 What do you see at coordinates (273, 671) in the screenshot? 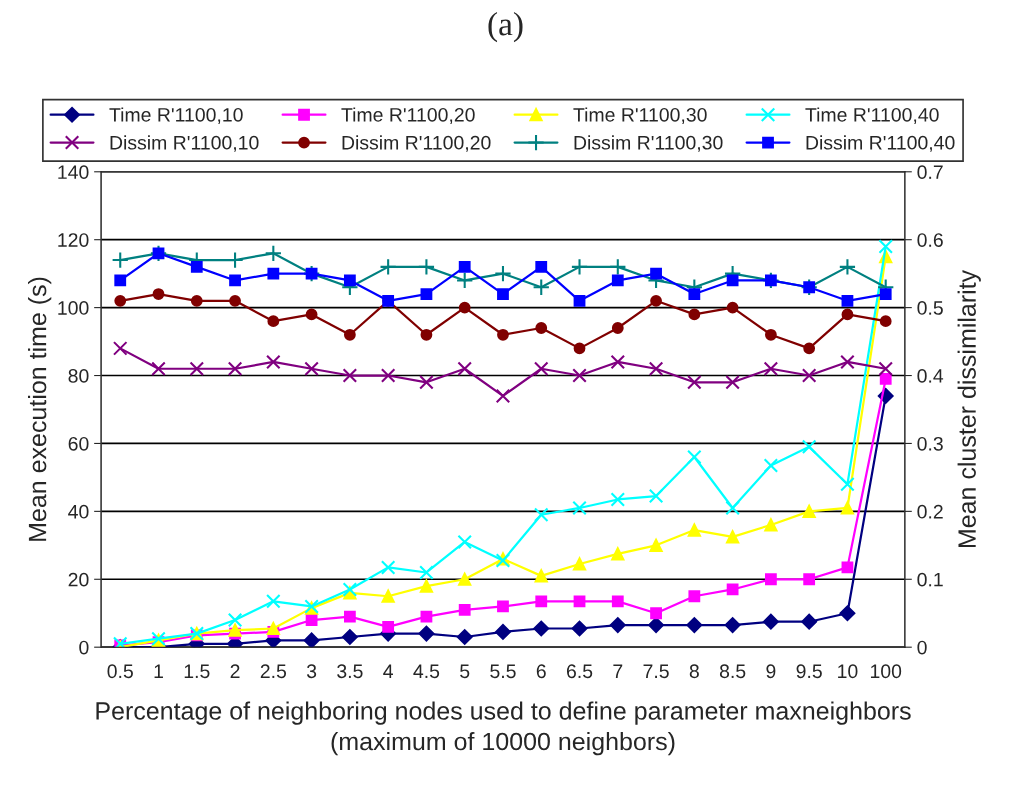
I see `x-tick-label: 2.5` at bounding box center [273, 671].